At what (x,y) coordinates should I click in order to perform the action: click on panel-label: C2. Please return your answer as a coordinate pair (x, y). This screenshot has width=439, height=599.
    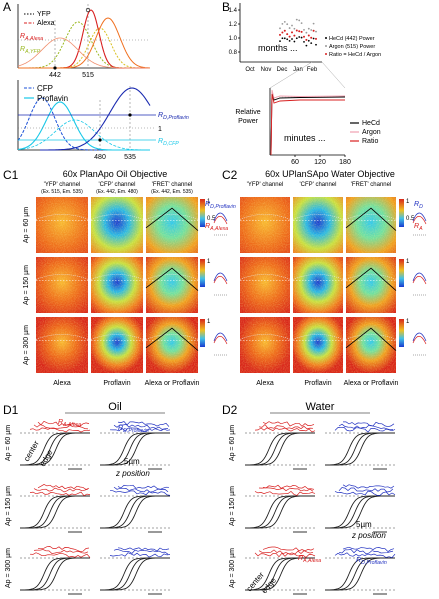
    Looking at the image, I should click on (230, 175).